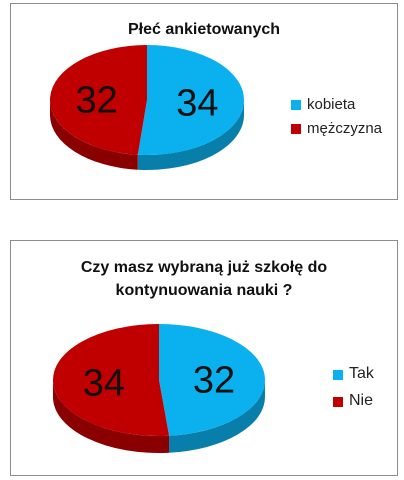 The image size is (404, 480). I want to click on pie-chart-school: 32 34, so click(159, 388).